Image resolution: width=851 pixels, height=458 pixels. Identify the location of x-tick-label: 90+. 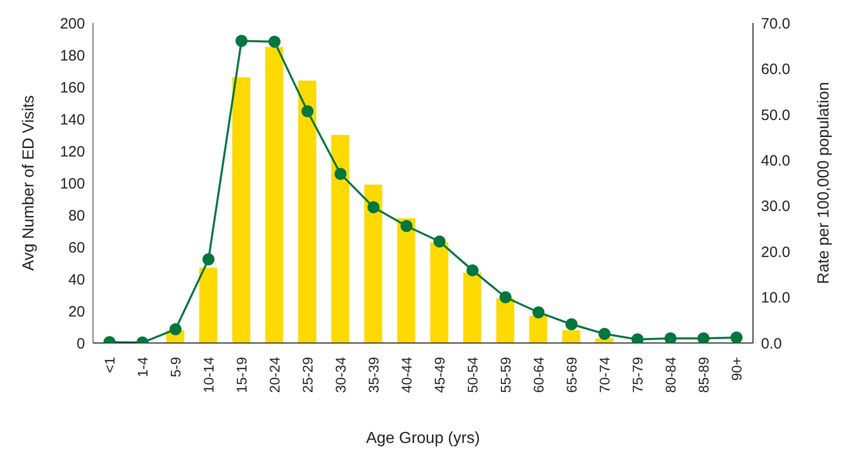
(736, 369).